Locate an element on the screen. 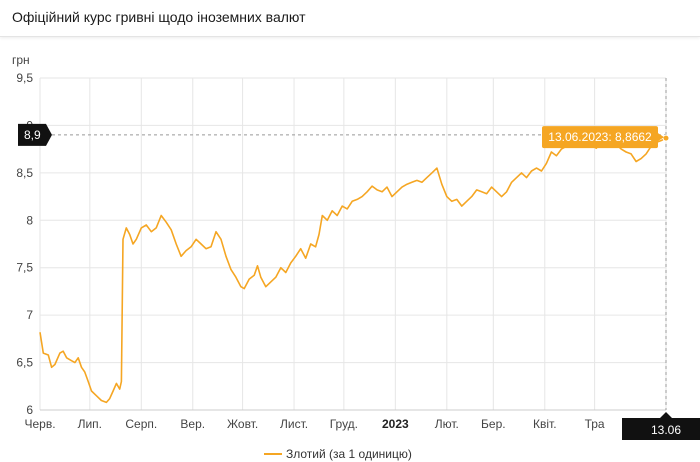 This screenshot has height=462, width=700. y-tick-label: 7 is located at coordinates (29, 315).